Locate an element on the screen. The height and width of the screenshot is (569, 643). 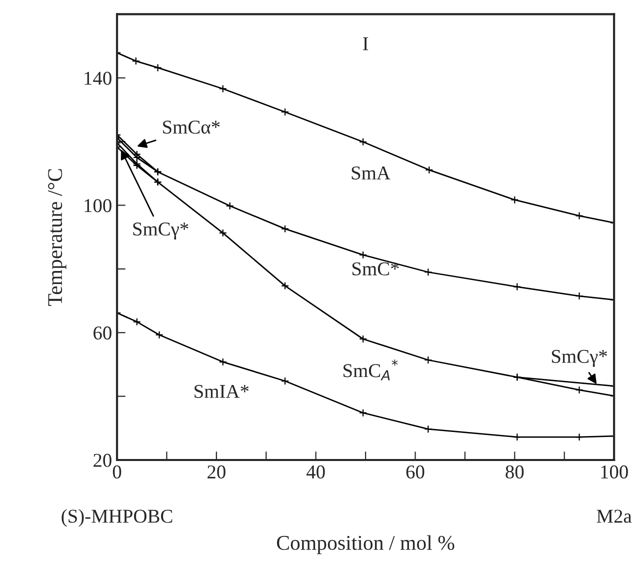
annotation: SmA is located at coordinates (371, 173).